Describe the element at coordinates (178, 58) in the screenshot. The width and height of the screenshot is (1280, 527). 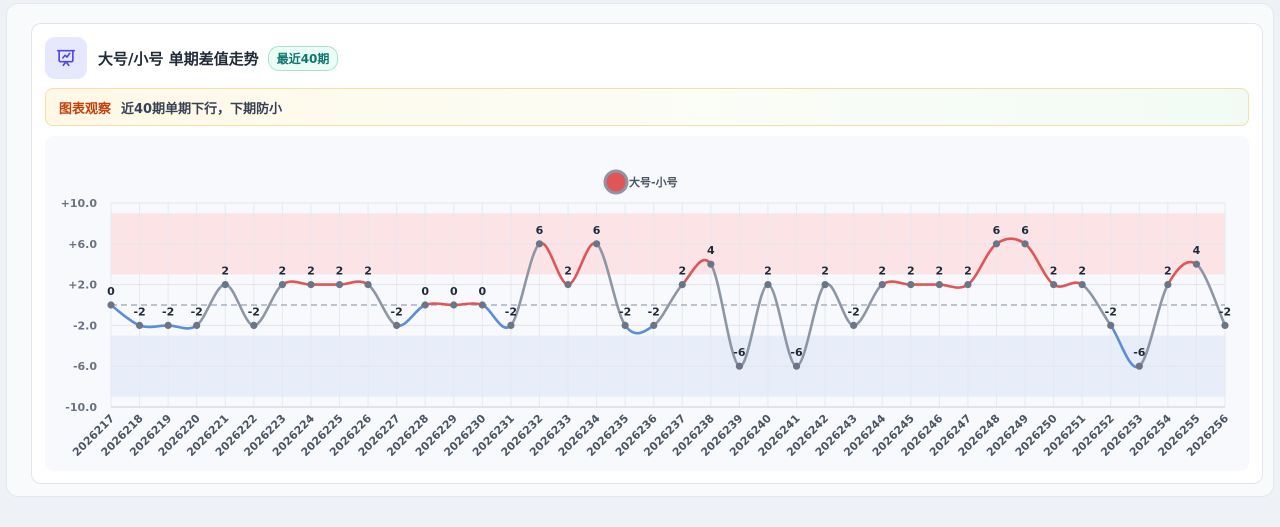
I see `card-title: 大号/小号 单期差值走势` at that location.